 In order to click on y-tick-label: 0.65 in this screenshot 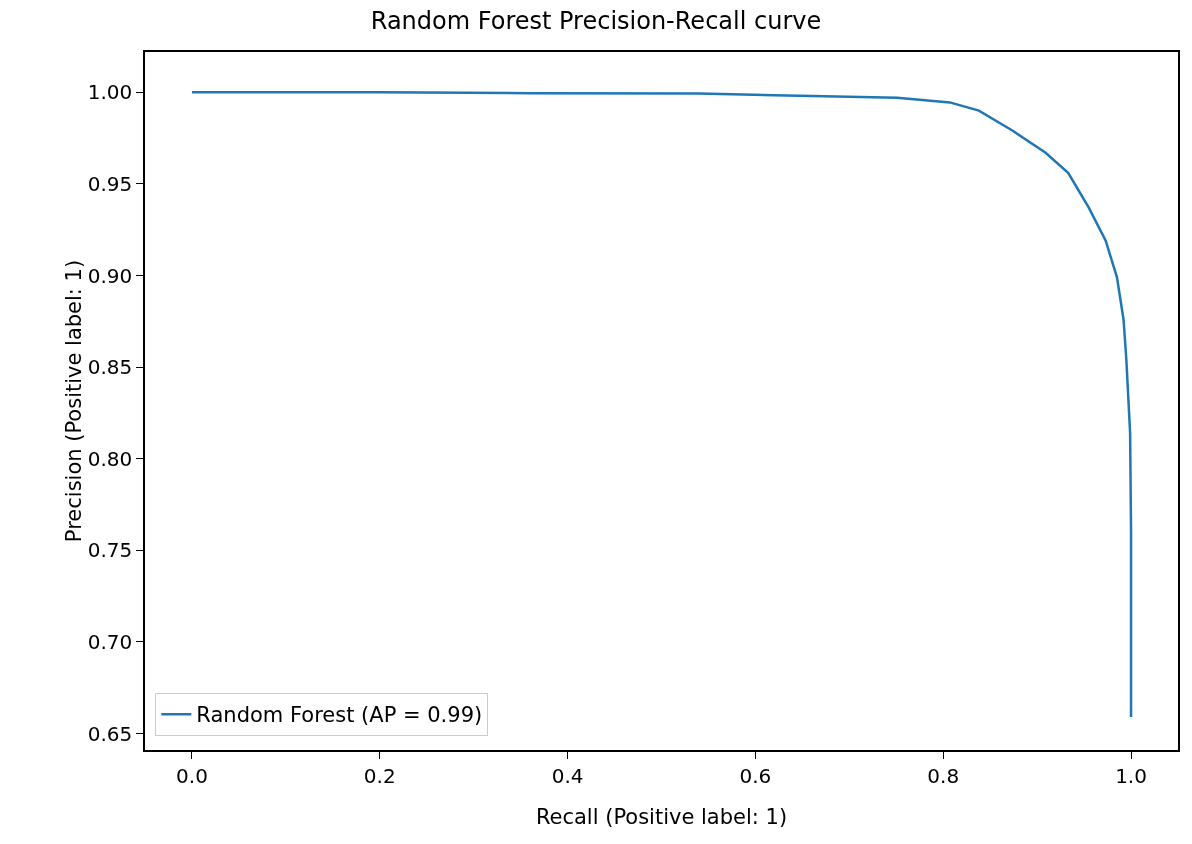, I will do `click(110, 733)`.